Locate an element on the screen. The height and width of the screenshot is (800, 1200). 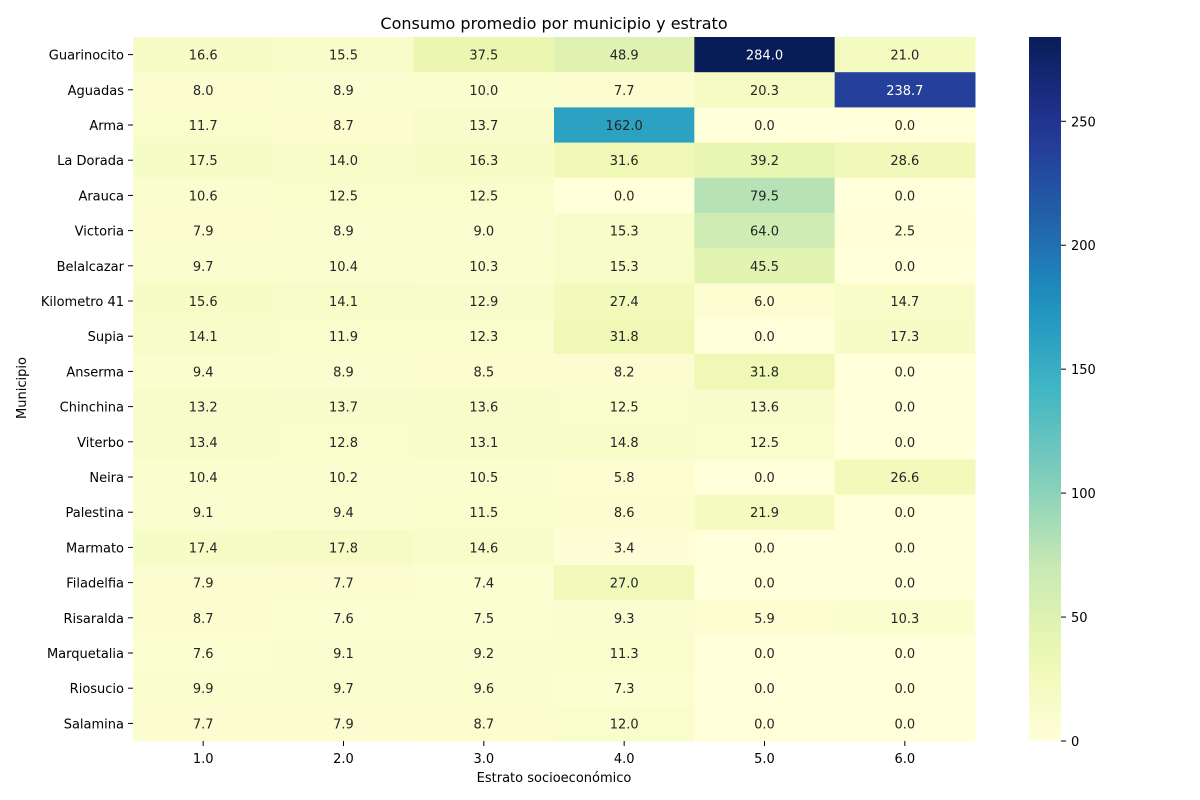
cell-value-label: 21.0 is located at coordinates (904, 56).